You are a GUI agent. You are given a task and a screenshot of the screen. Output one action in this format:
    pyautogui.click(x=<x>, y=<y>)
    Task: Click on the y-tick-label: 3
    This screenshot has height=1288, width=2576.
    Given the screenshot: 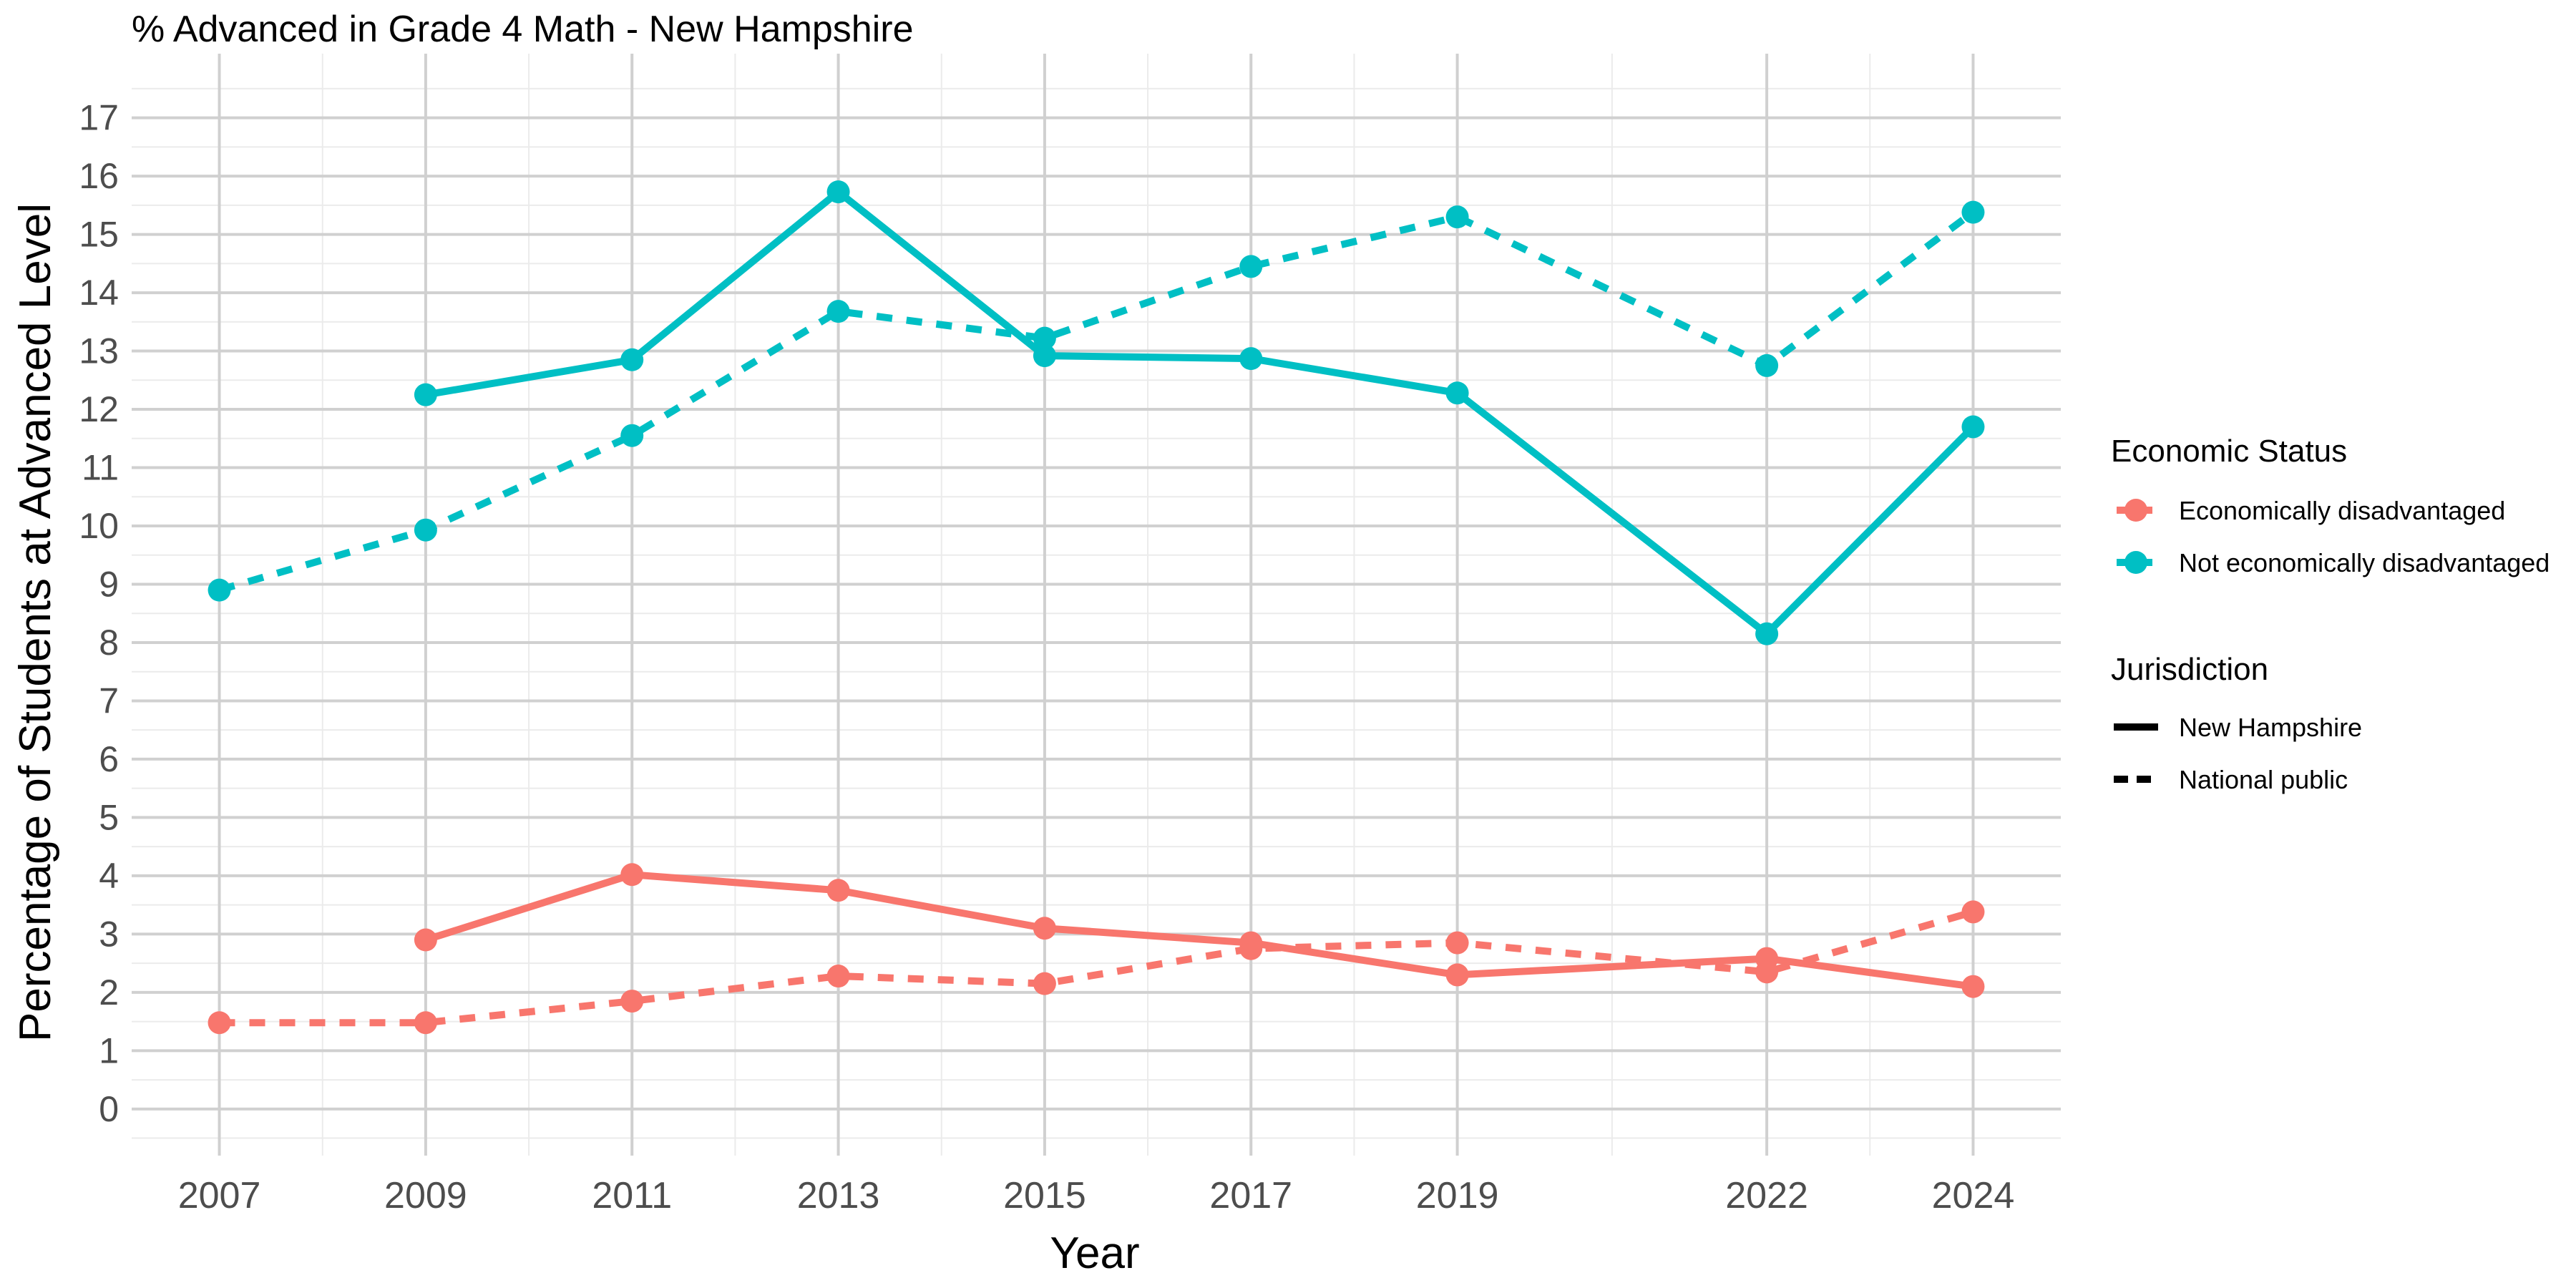 What is the action you would take?
    pyautogui.click(x=109, y=934)
    